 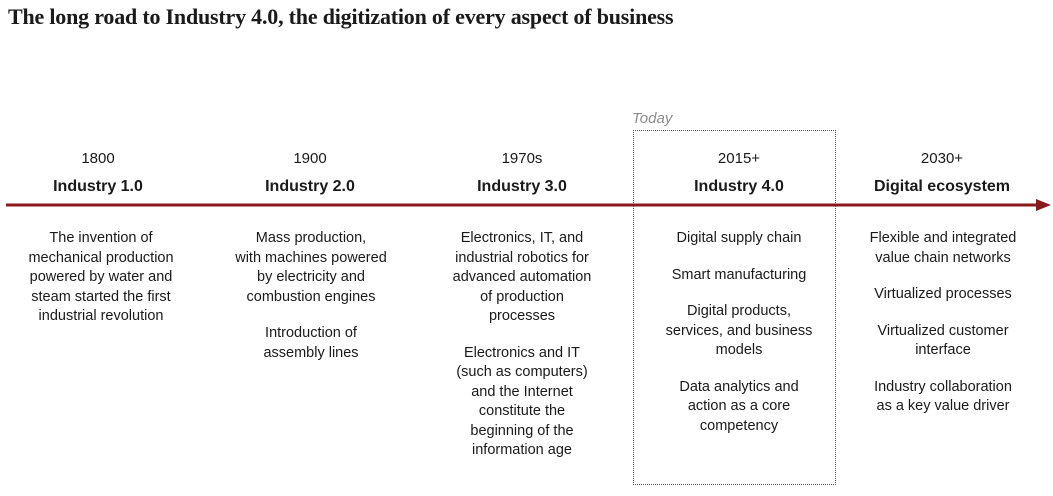 I want to click on stage-name: Industry 3.0, so click(x=522, y=186).